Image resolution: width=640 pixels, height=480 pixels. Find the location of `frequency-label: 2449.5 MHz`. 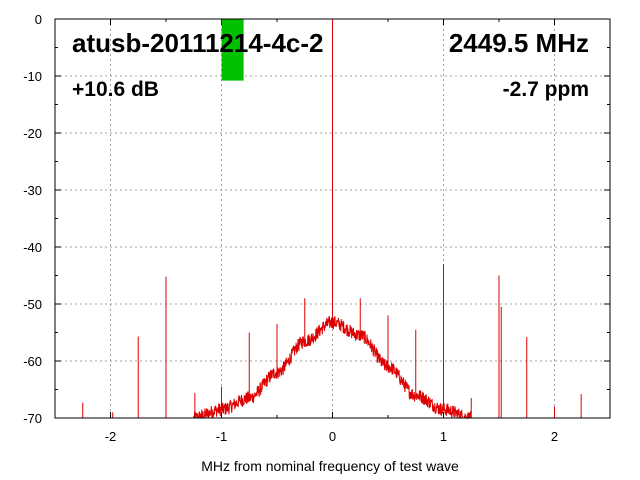

frequency-label: 2449.5 MHz is located at coordinates (519, 43).